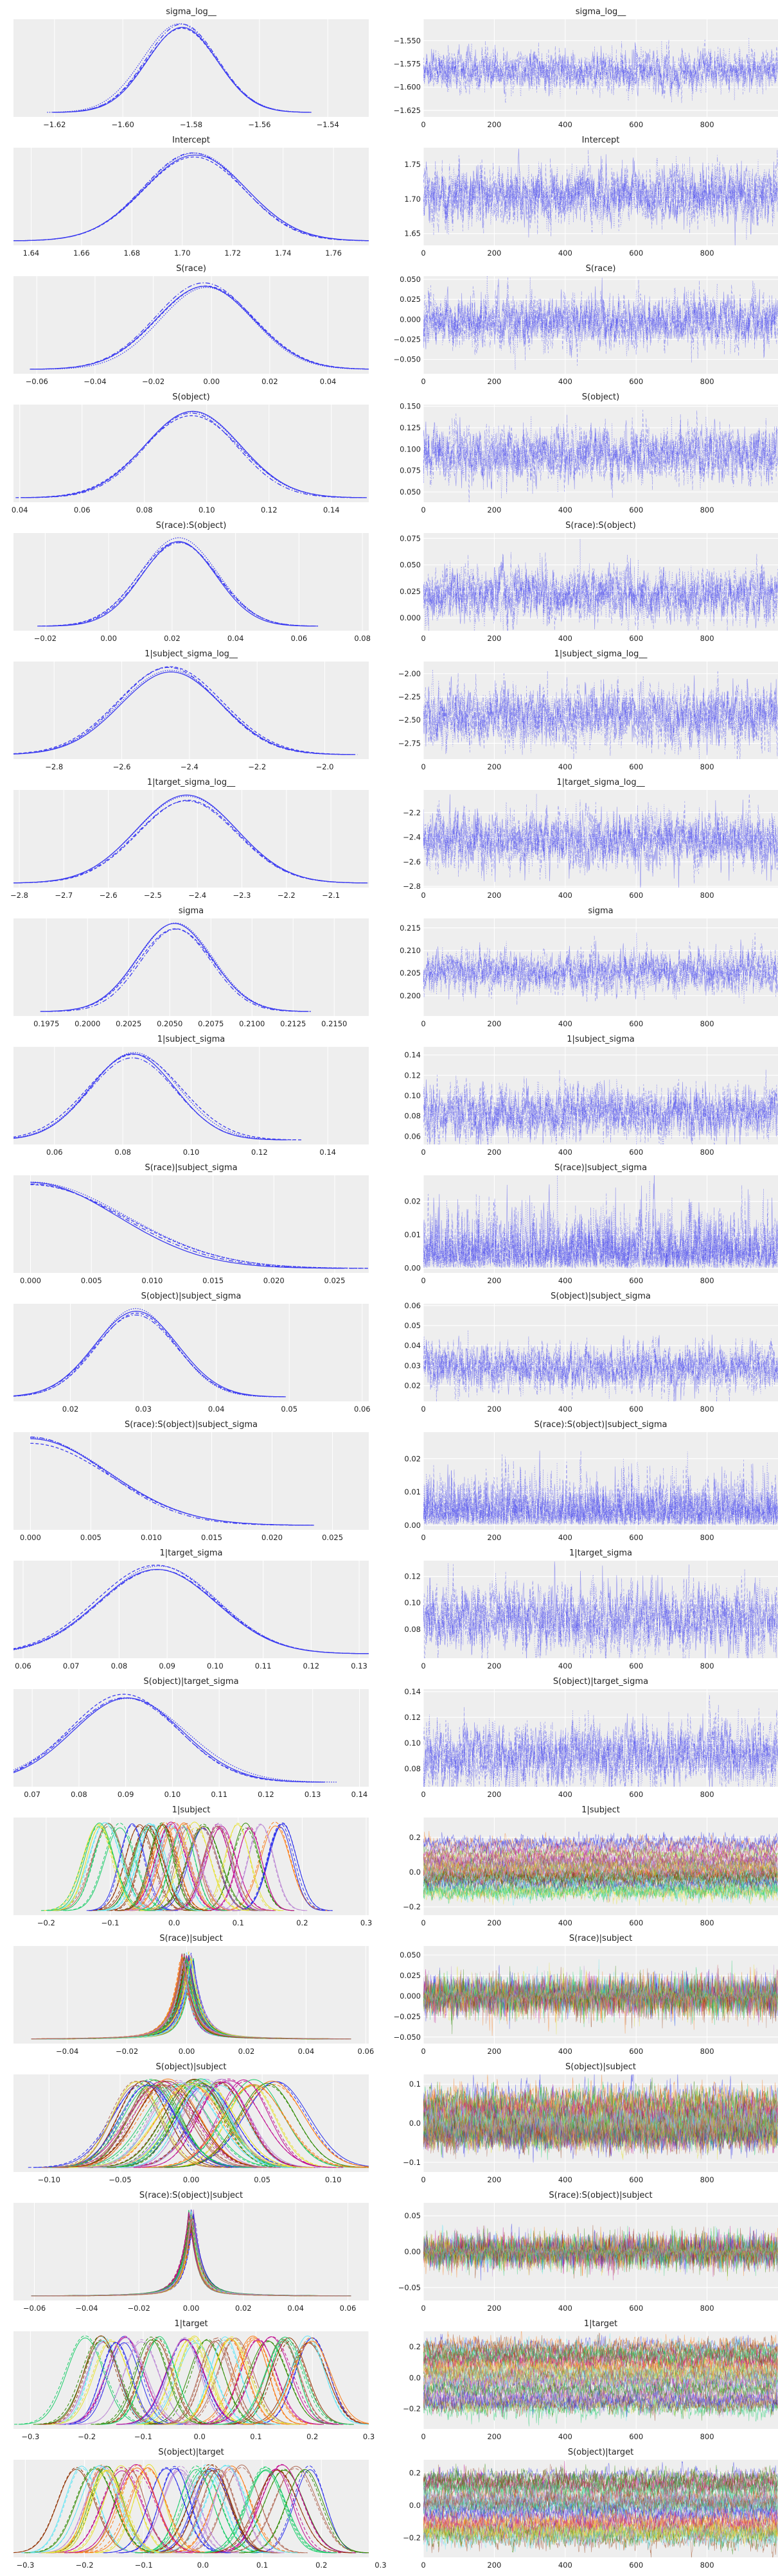  I want to click on kde-x-tick-label: −0.3, so click(25, 2565).